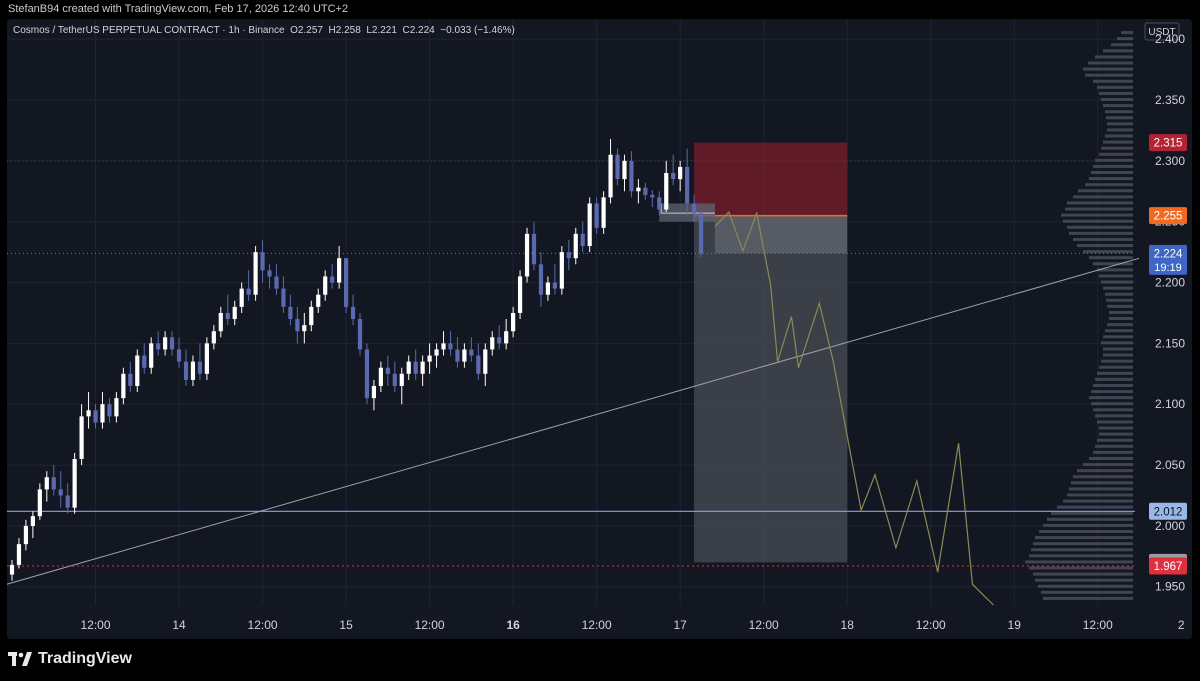 This screenshot has width=1200, height=681. Describe the element at coordinates (680, 625) in the screenshot. I see `time-tick-label: 17` at that location.